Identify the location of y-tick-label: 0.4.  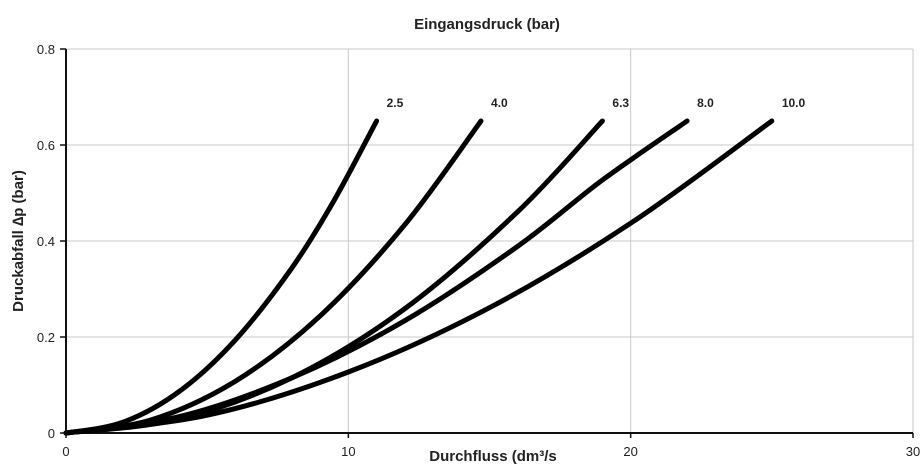
(46, 241).